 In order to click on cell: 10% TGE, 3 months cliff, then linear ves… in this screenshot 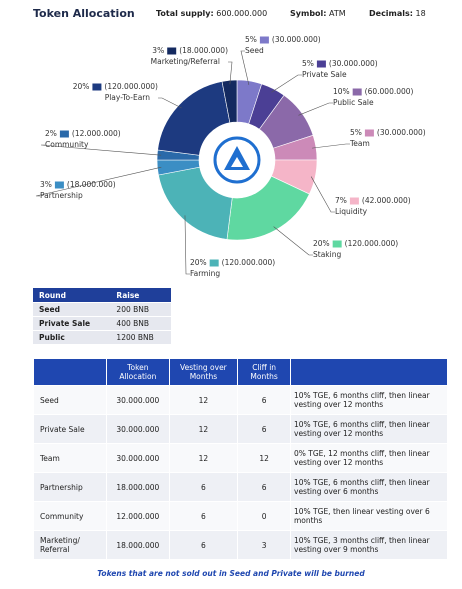, I will do `click(369, 545)`.